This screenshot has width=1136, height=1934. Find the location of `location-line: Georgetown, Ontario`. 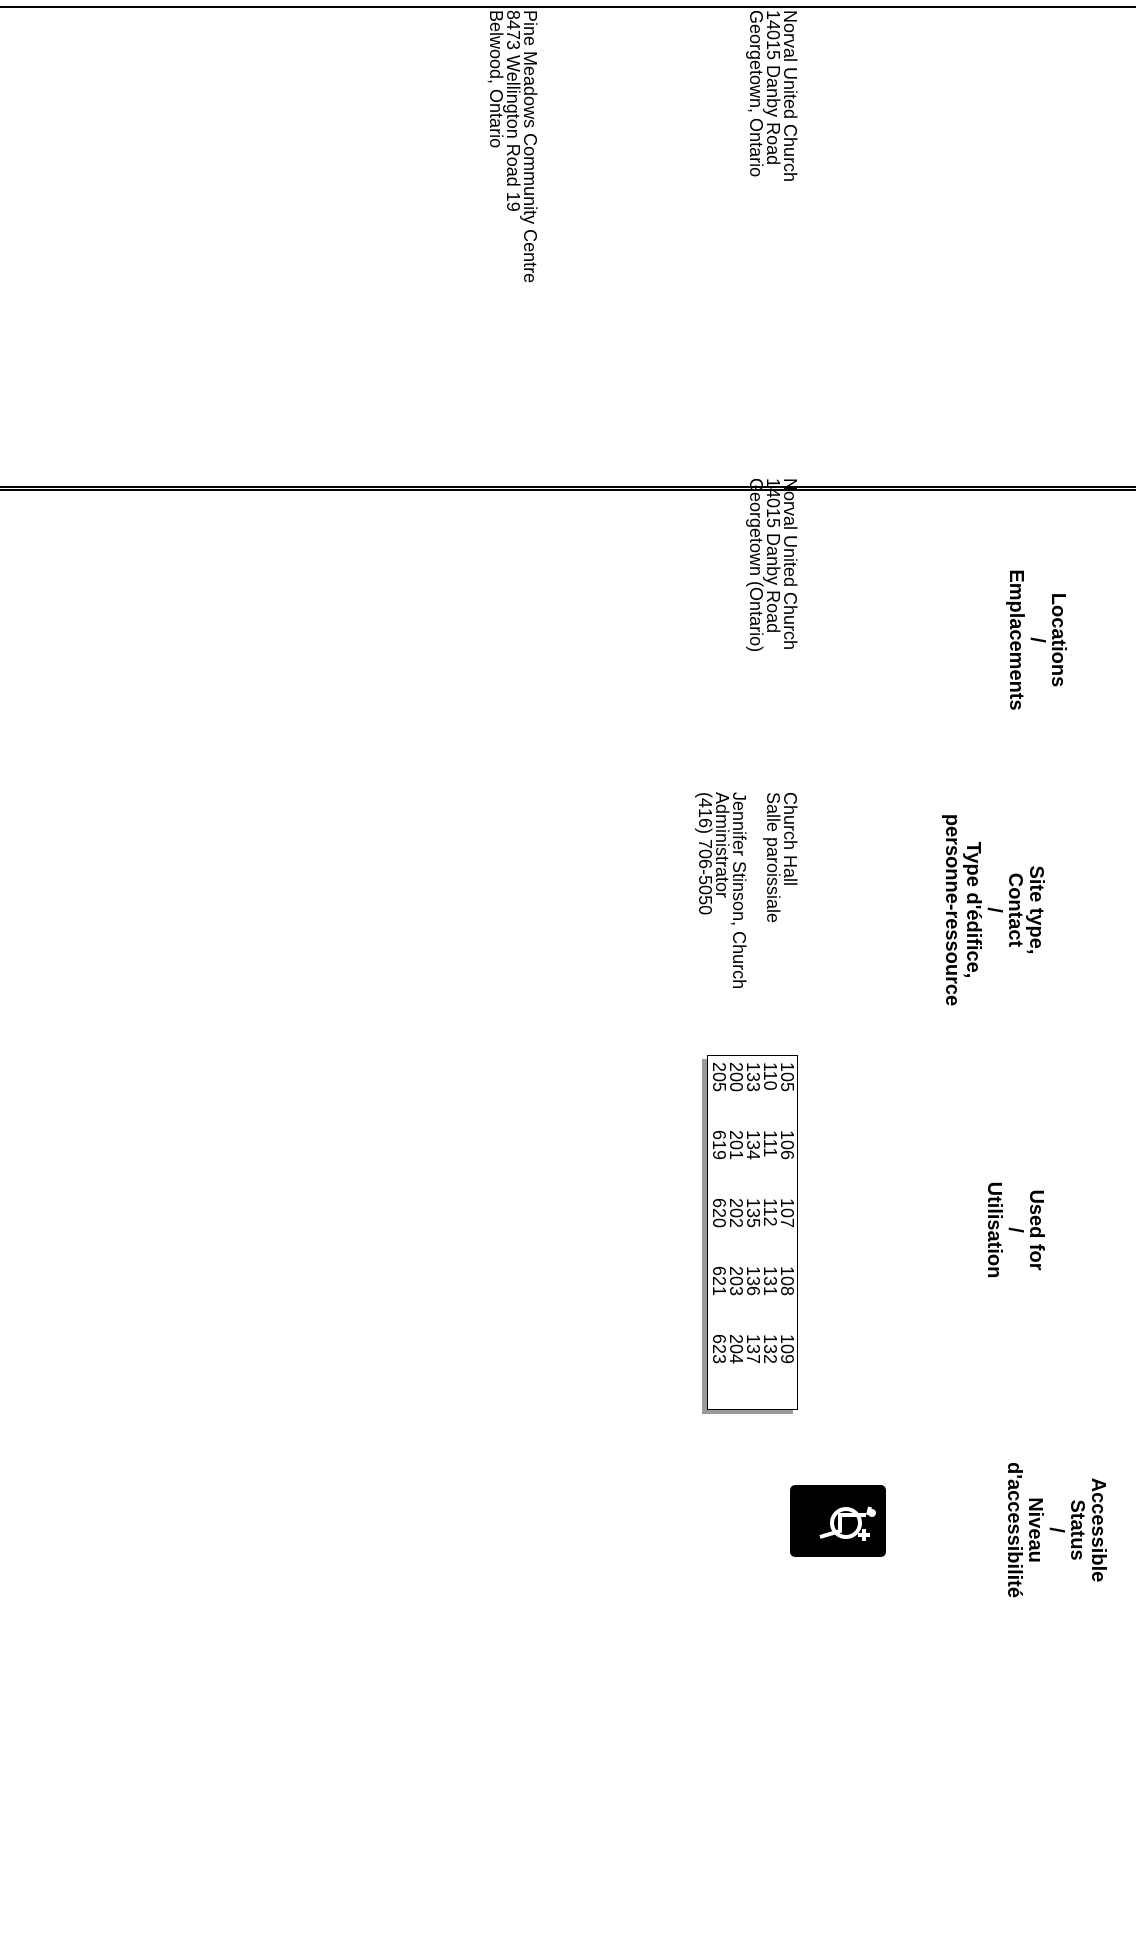

location-line: Georgetown, Ontario is located at coordinates (756, 94).